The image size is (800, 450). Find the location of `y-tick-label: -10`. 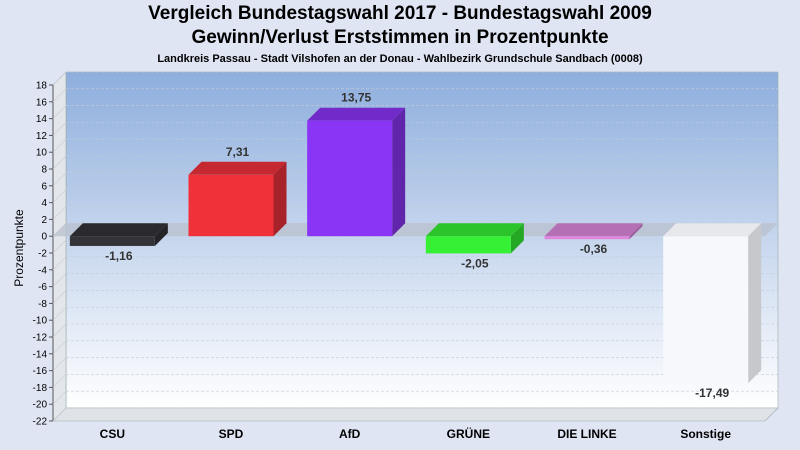

y-tick-label: -10 is located at coordinates (40, 321).